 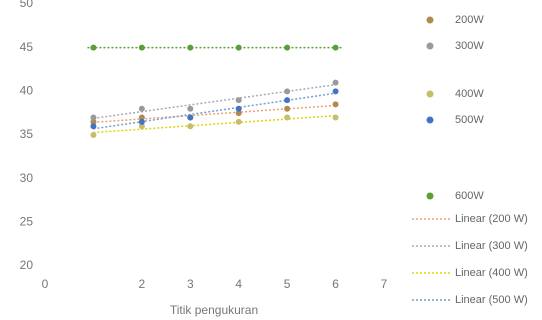 I want to click on legend-label: 400W, so click(x=469, y=94).